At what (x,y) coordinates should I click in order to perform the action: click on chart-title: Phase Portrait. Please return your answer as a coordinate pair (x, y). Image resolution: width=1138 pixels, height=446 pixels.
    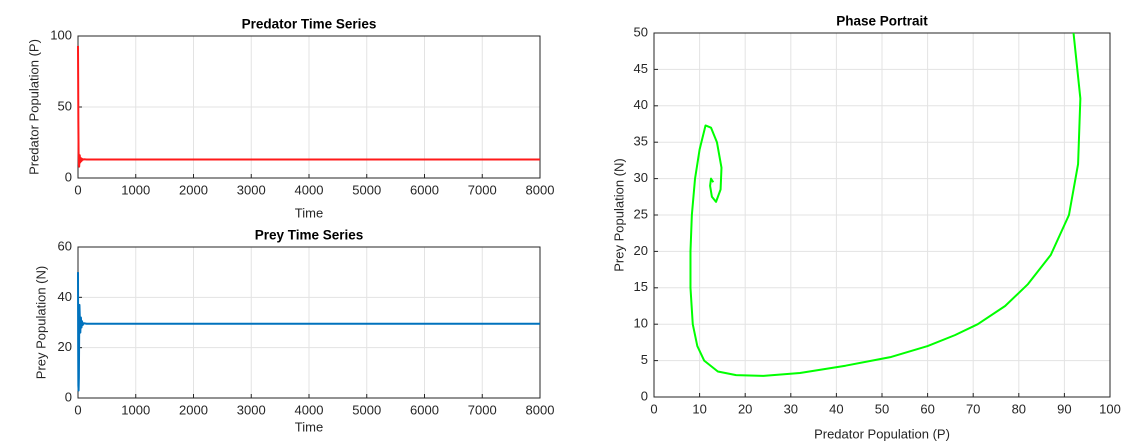
    Looking at the image, I should click on (882, 21).